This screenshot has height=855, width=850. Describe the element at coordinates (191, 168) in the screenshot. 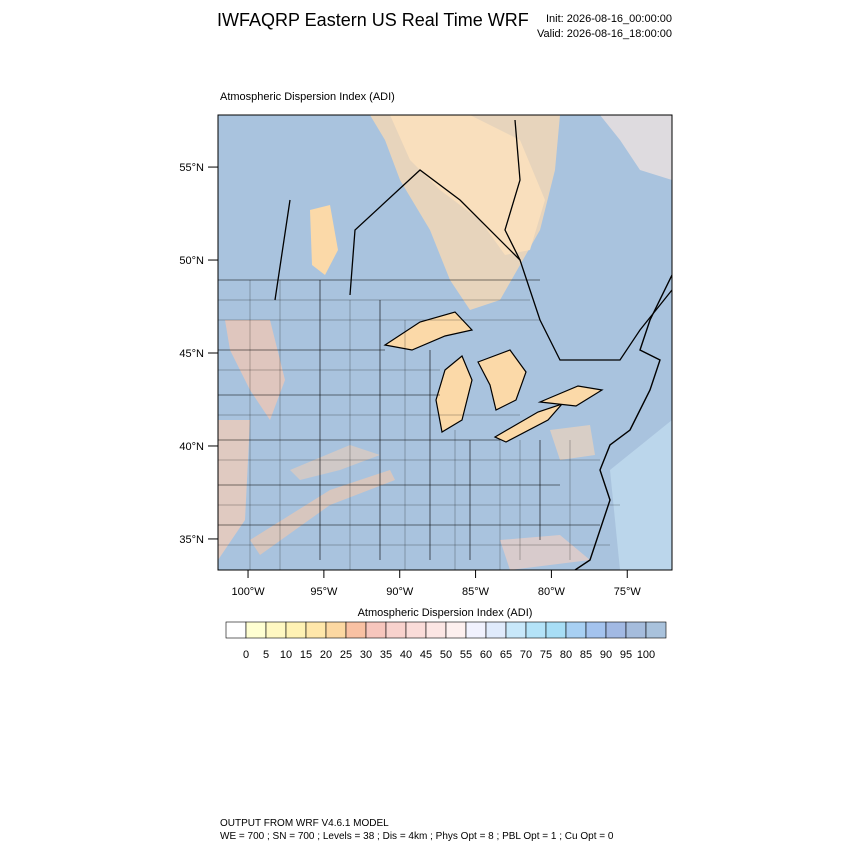

I see `lat-tick-label: 55°N` at that location.